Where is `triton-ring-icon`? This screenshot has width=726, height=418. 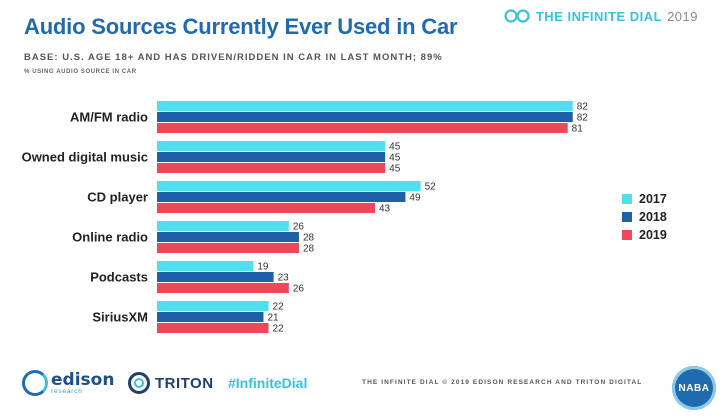 triton-ring-icon is located at coordinates (139, 383).